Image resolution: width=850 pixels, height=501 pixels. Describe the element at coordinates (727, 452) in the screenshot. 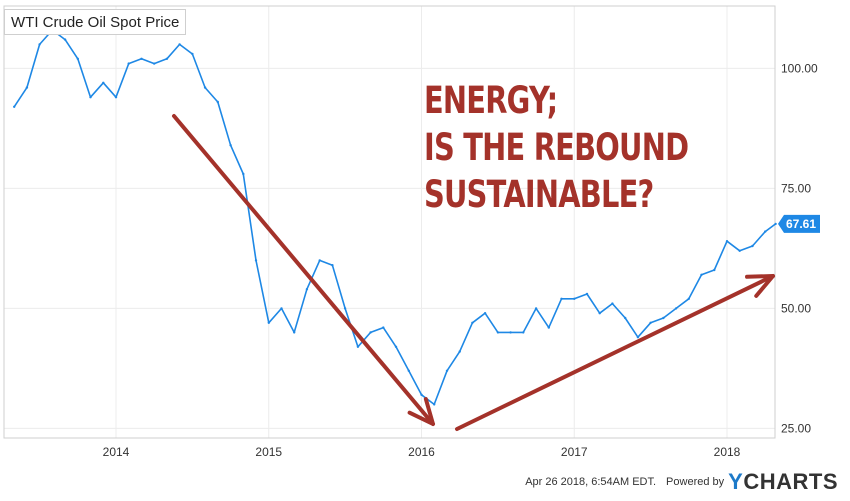

I see `x-tick-label: 2018` at that location.